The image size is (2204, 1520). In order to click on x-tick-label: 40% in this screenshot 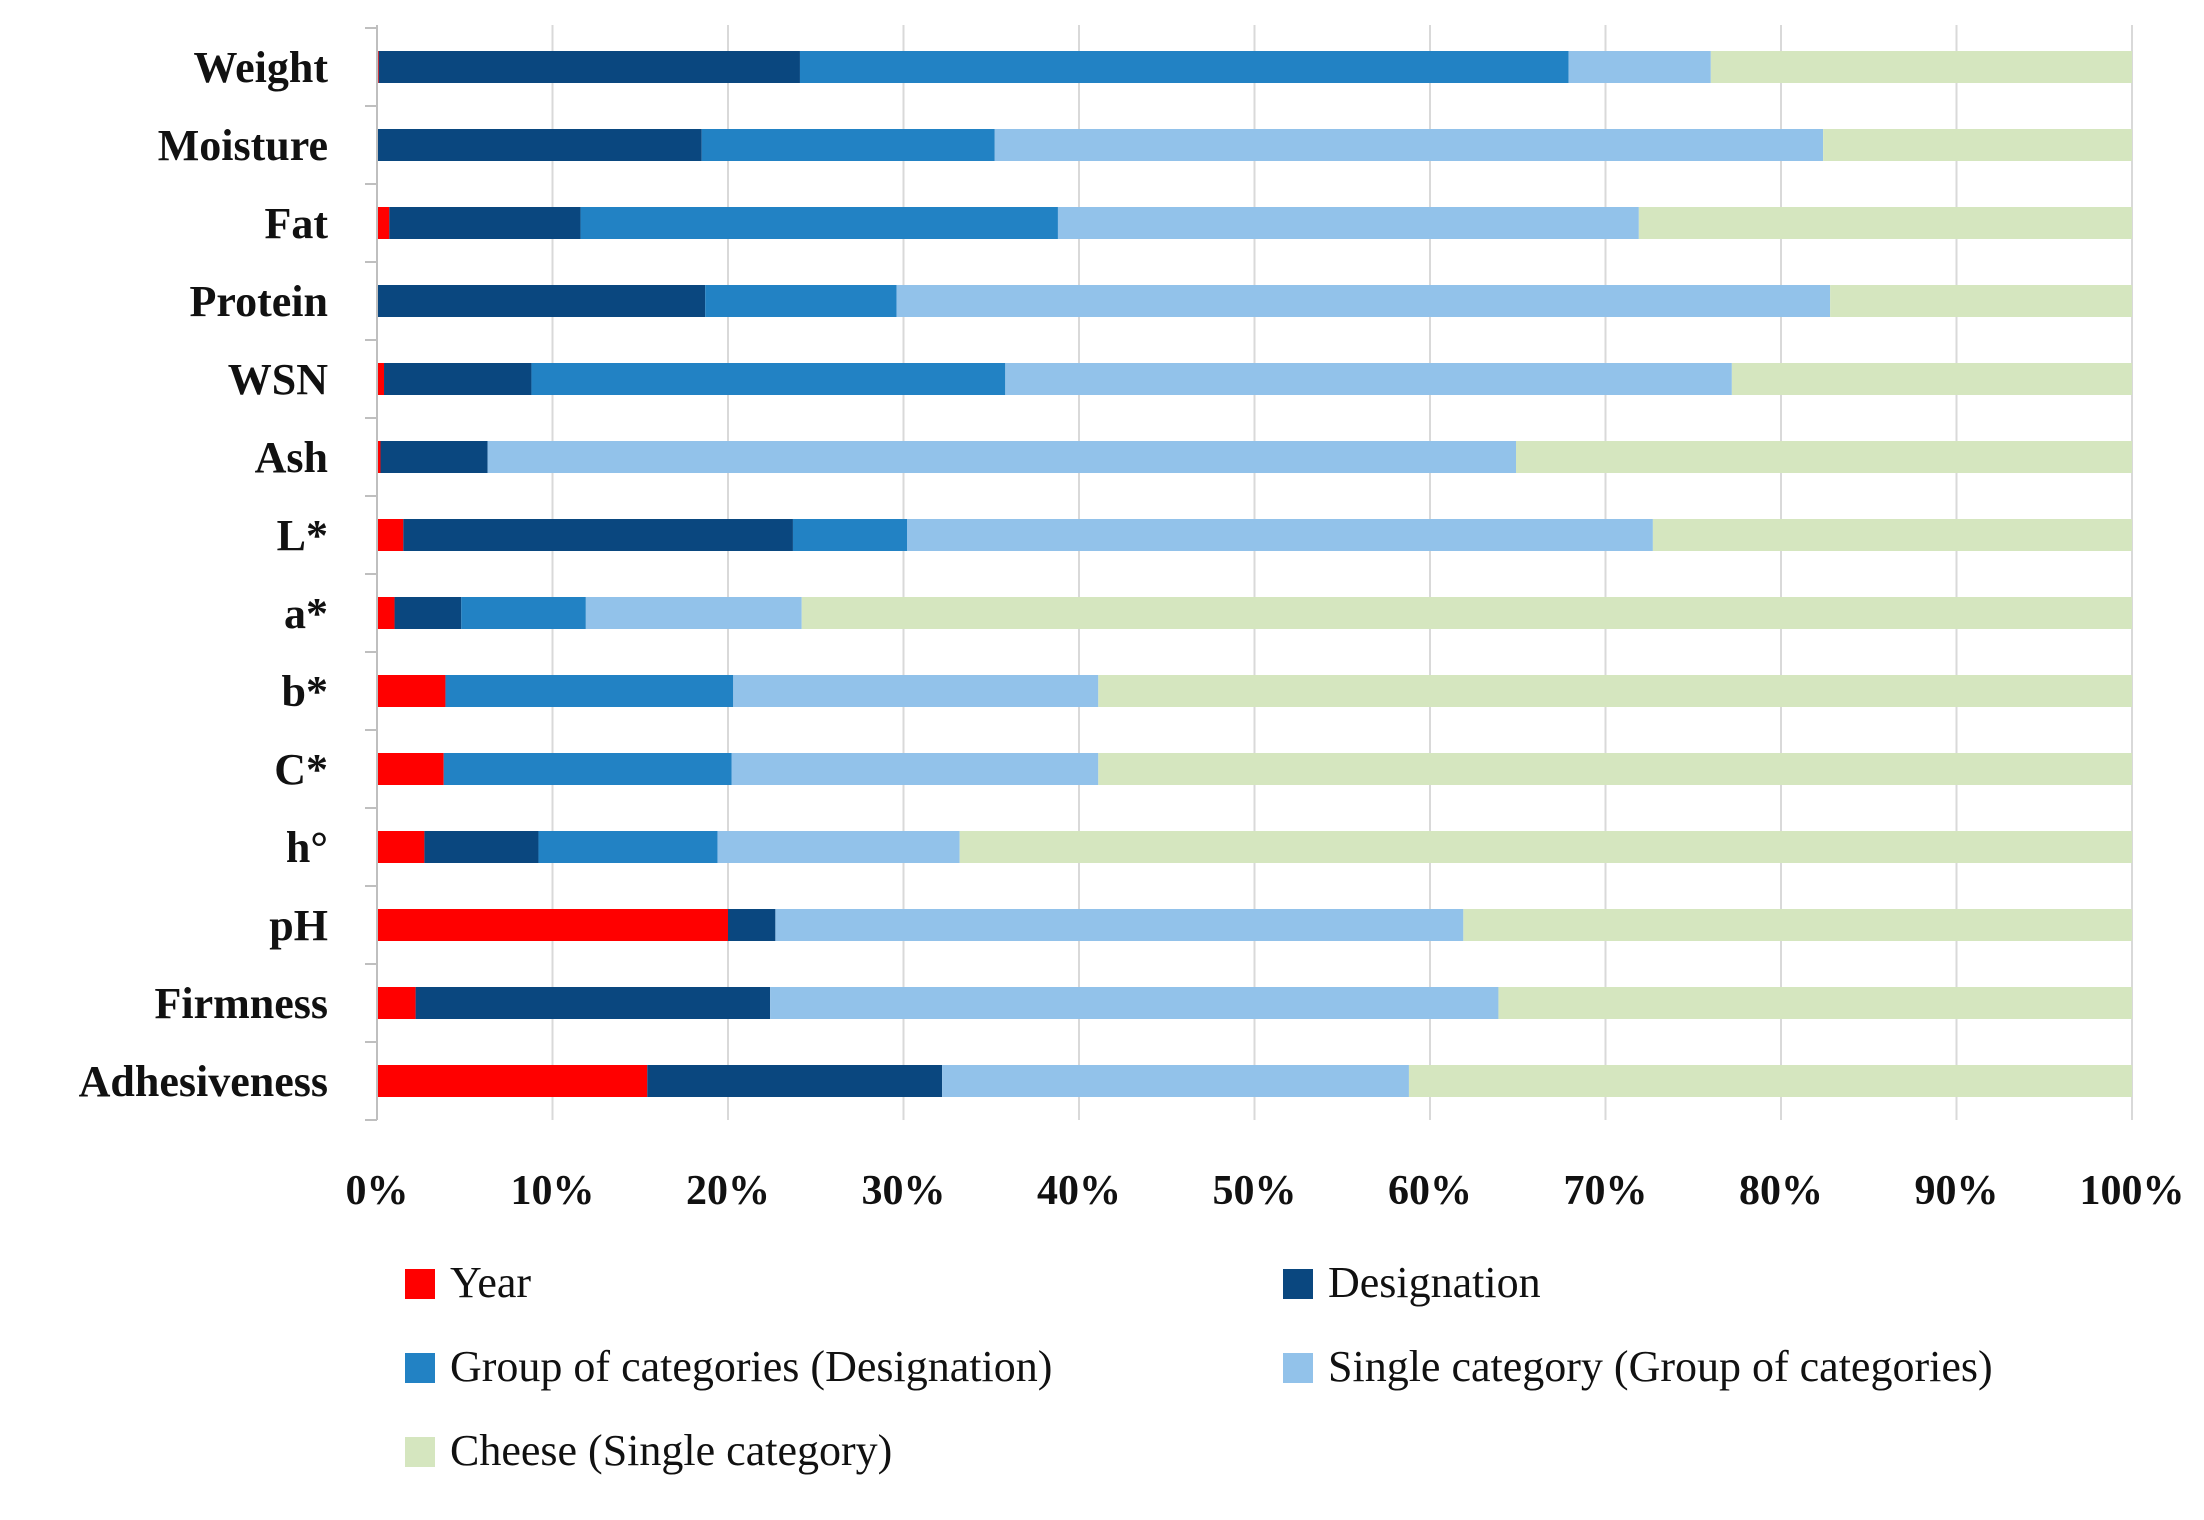, I will do `click(1079, 1191)`.